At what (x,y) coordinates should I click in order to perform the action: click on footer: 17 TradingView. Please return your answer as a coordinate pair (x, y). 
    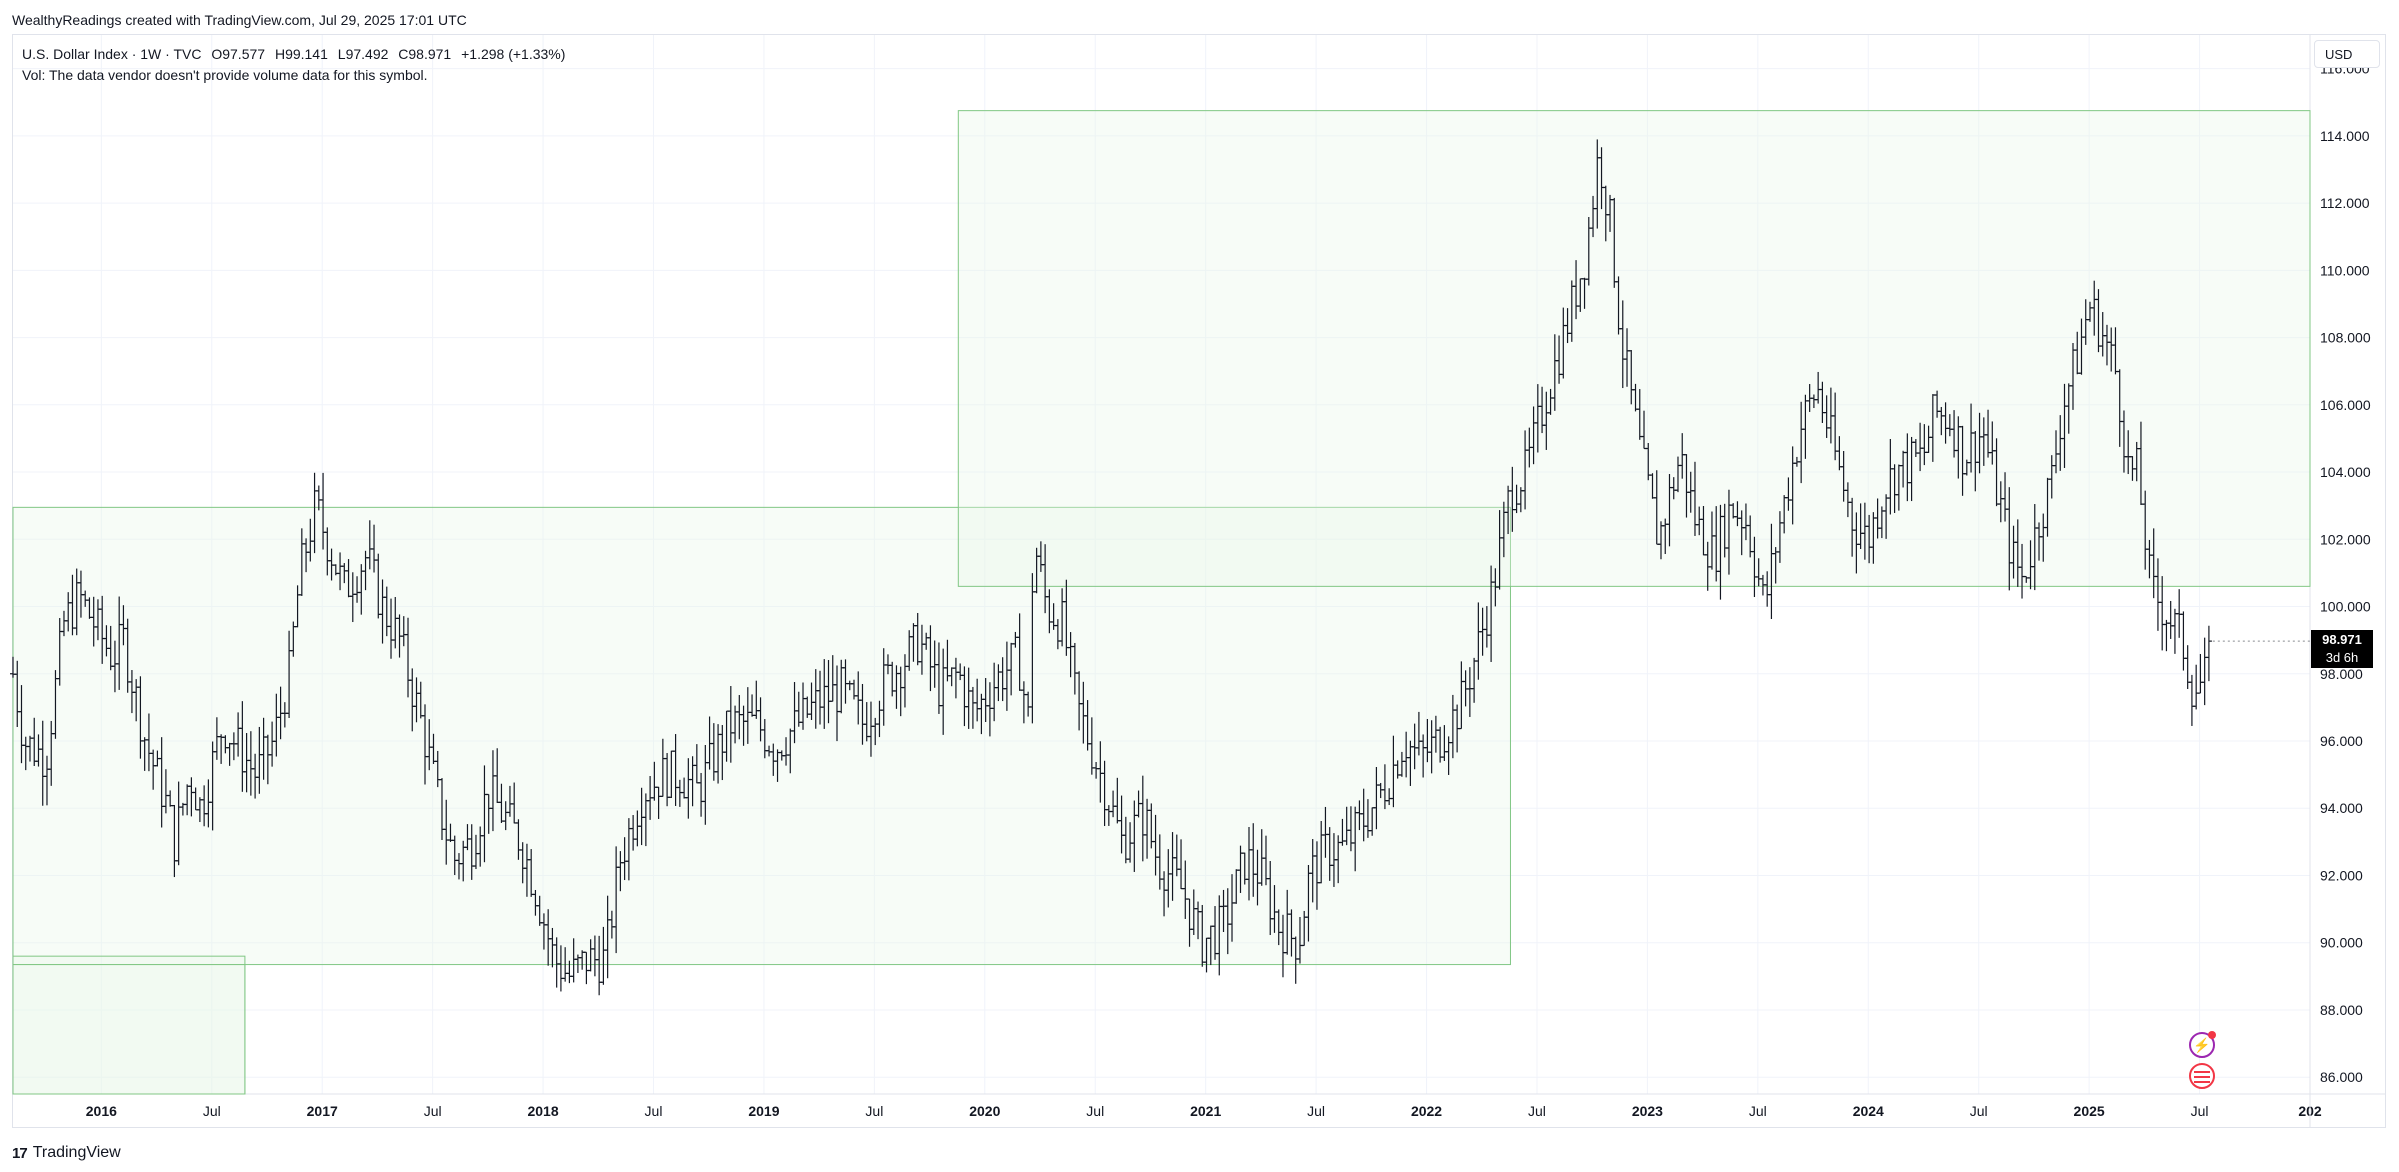
    Looking at the image, I should click on (66, 1153).